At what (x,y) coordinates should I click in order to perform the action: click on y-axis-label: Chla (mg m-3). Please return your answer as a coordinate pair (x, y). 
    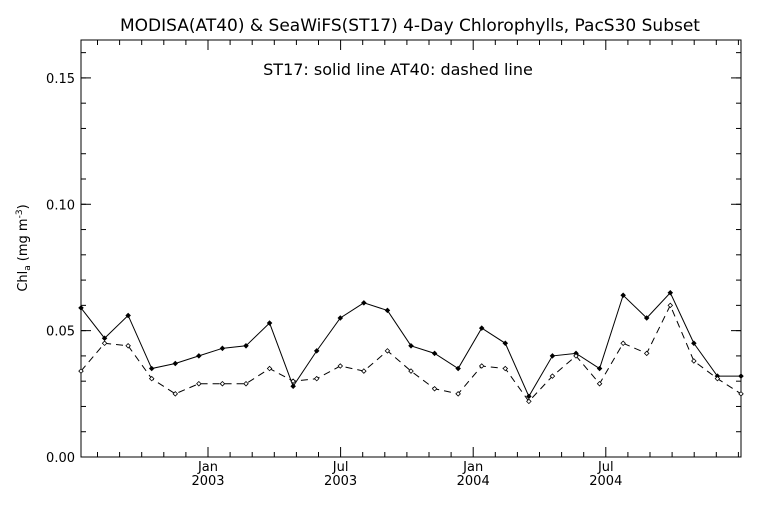
    Looking at the image, I should click on (24, 247).